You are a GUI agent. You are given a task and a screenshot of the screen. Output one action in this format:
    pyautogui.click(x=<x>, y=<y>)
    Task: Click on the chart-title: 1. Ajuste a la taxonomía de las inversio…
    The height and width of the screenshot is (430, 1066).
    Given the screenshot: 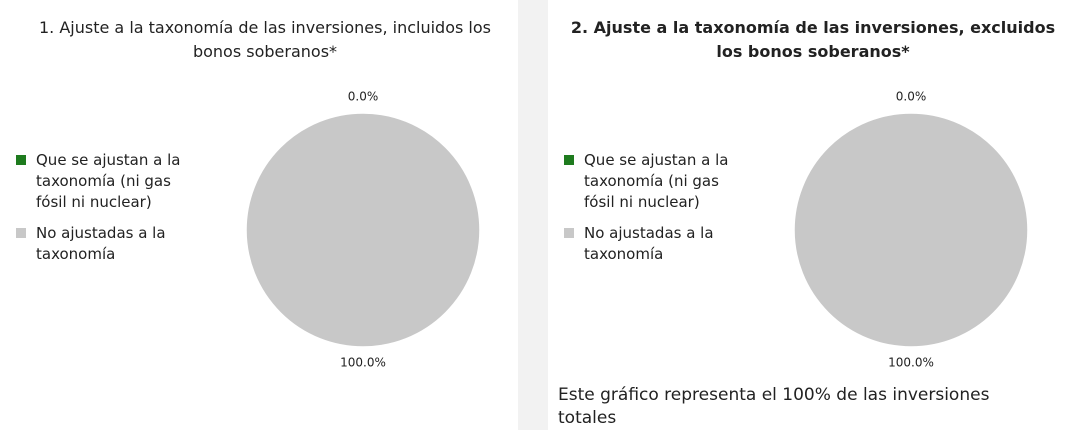 What is the action you would take?
    pyautogui.click(x=265, y=39)
    